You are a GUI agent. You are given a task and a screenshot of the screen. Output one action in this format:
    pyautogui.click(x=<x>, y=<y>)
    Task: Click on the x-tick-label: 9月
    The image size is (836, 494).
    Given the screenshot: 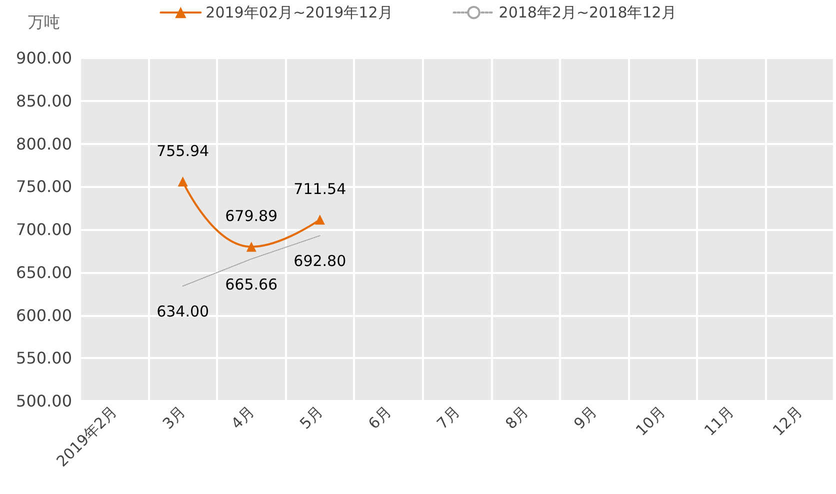 What is the action you would take?
    pyautogui.click(x=585, y=417)
    